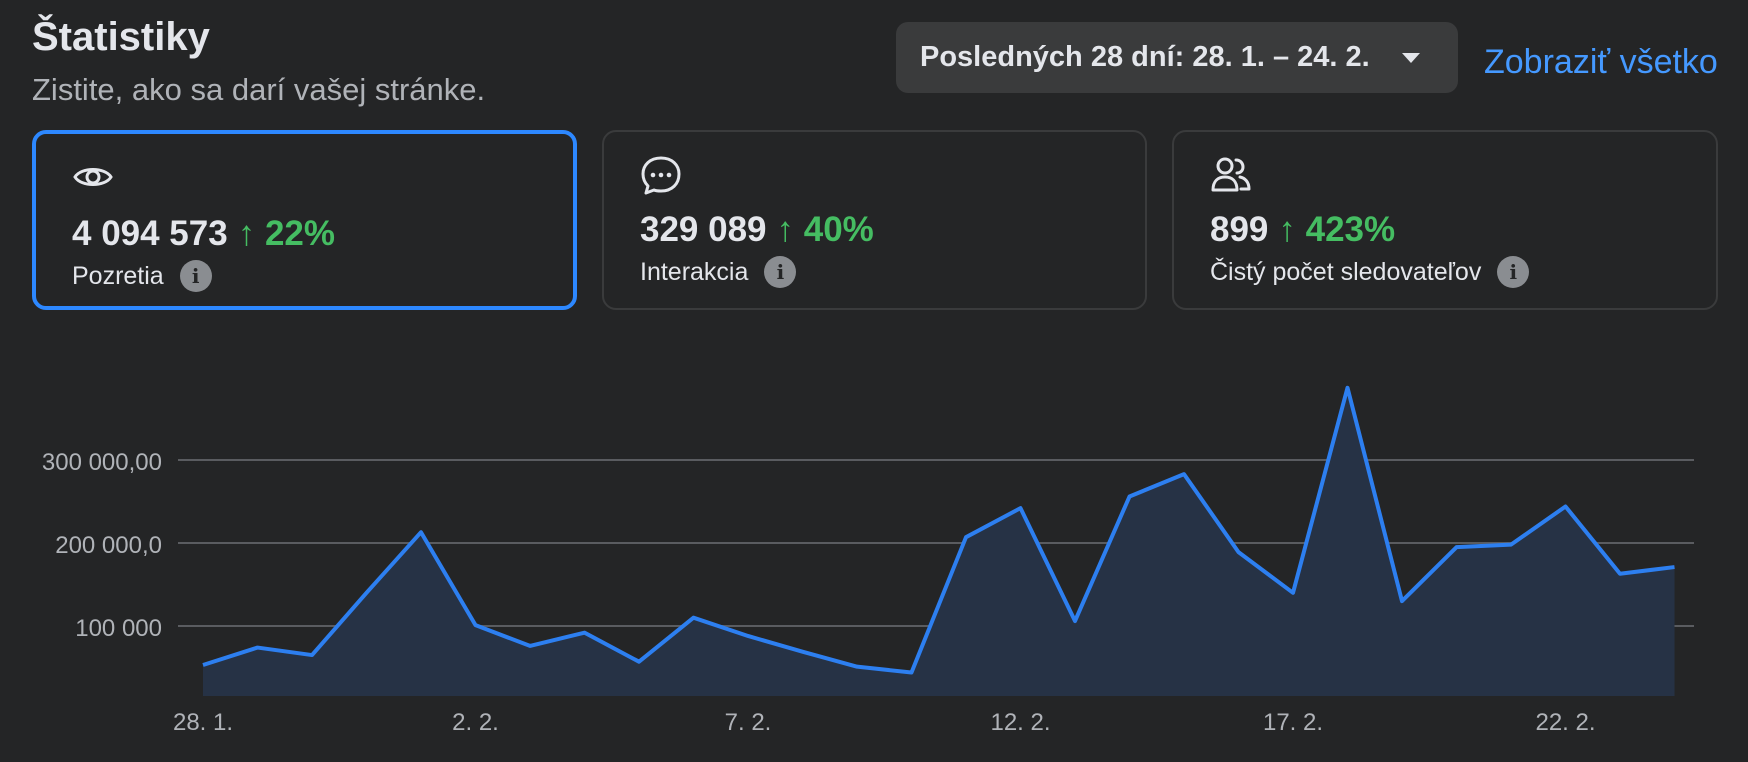 The image size is (1748, 762). What do you see at coordinates (1346, 271) in the screenshot?
I see `followers-label: Čistý počet sledovateľov` at bounding box center [1346, 271].